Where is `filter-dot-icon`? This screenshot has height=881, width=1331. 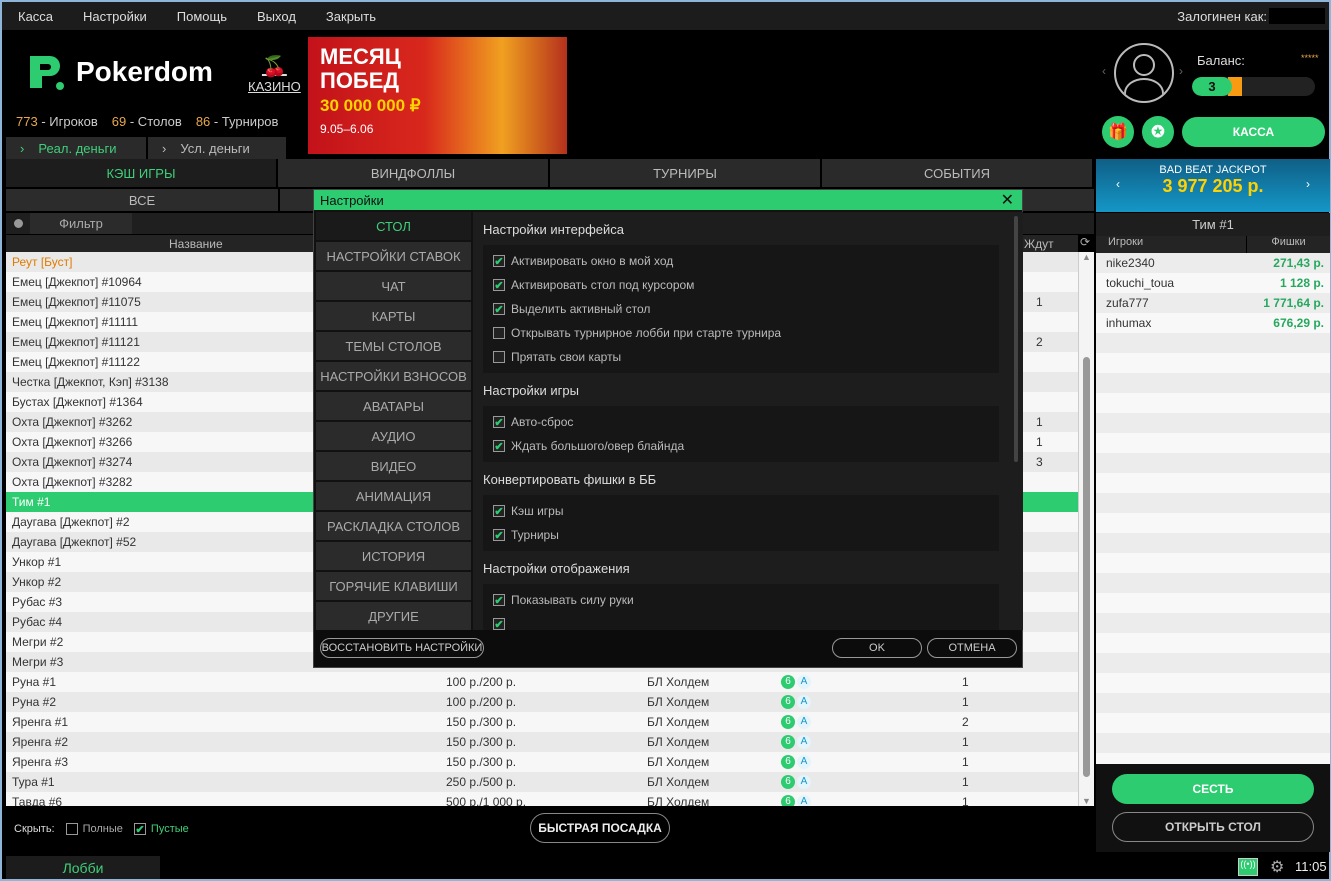
filter-dot-icon is located at coordinates (18, 223).